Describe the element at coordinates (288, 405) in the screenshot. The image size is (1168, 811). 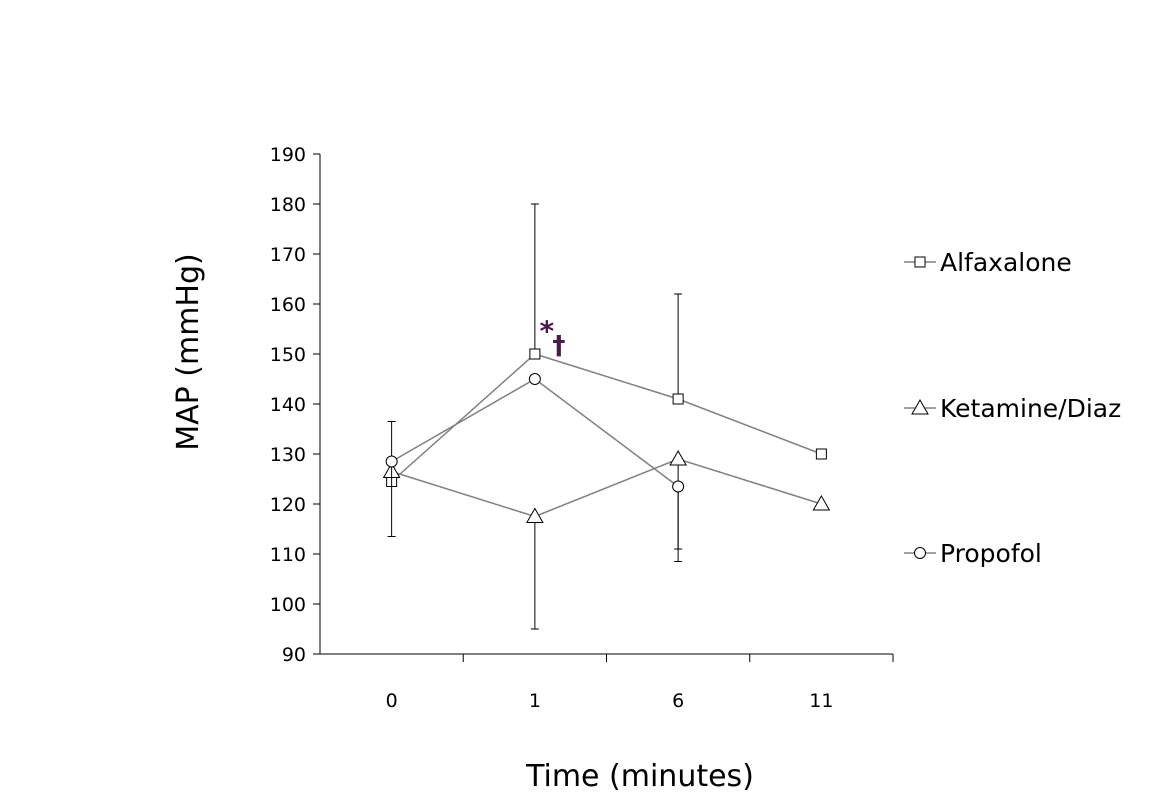
I see `y-tick-label: 140` at that location.